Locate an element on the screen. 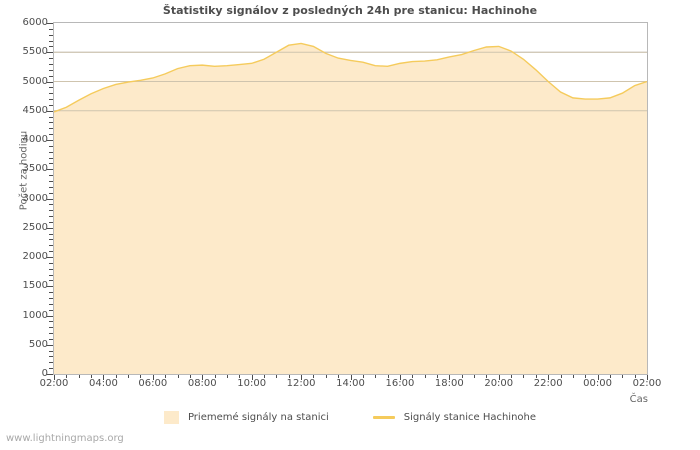 This screenshot has width=700, height=450. y-tick-label: 0 is located at coordinates (44, 373).